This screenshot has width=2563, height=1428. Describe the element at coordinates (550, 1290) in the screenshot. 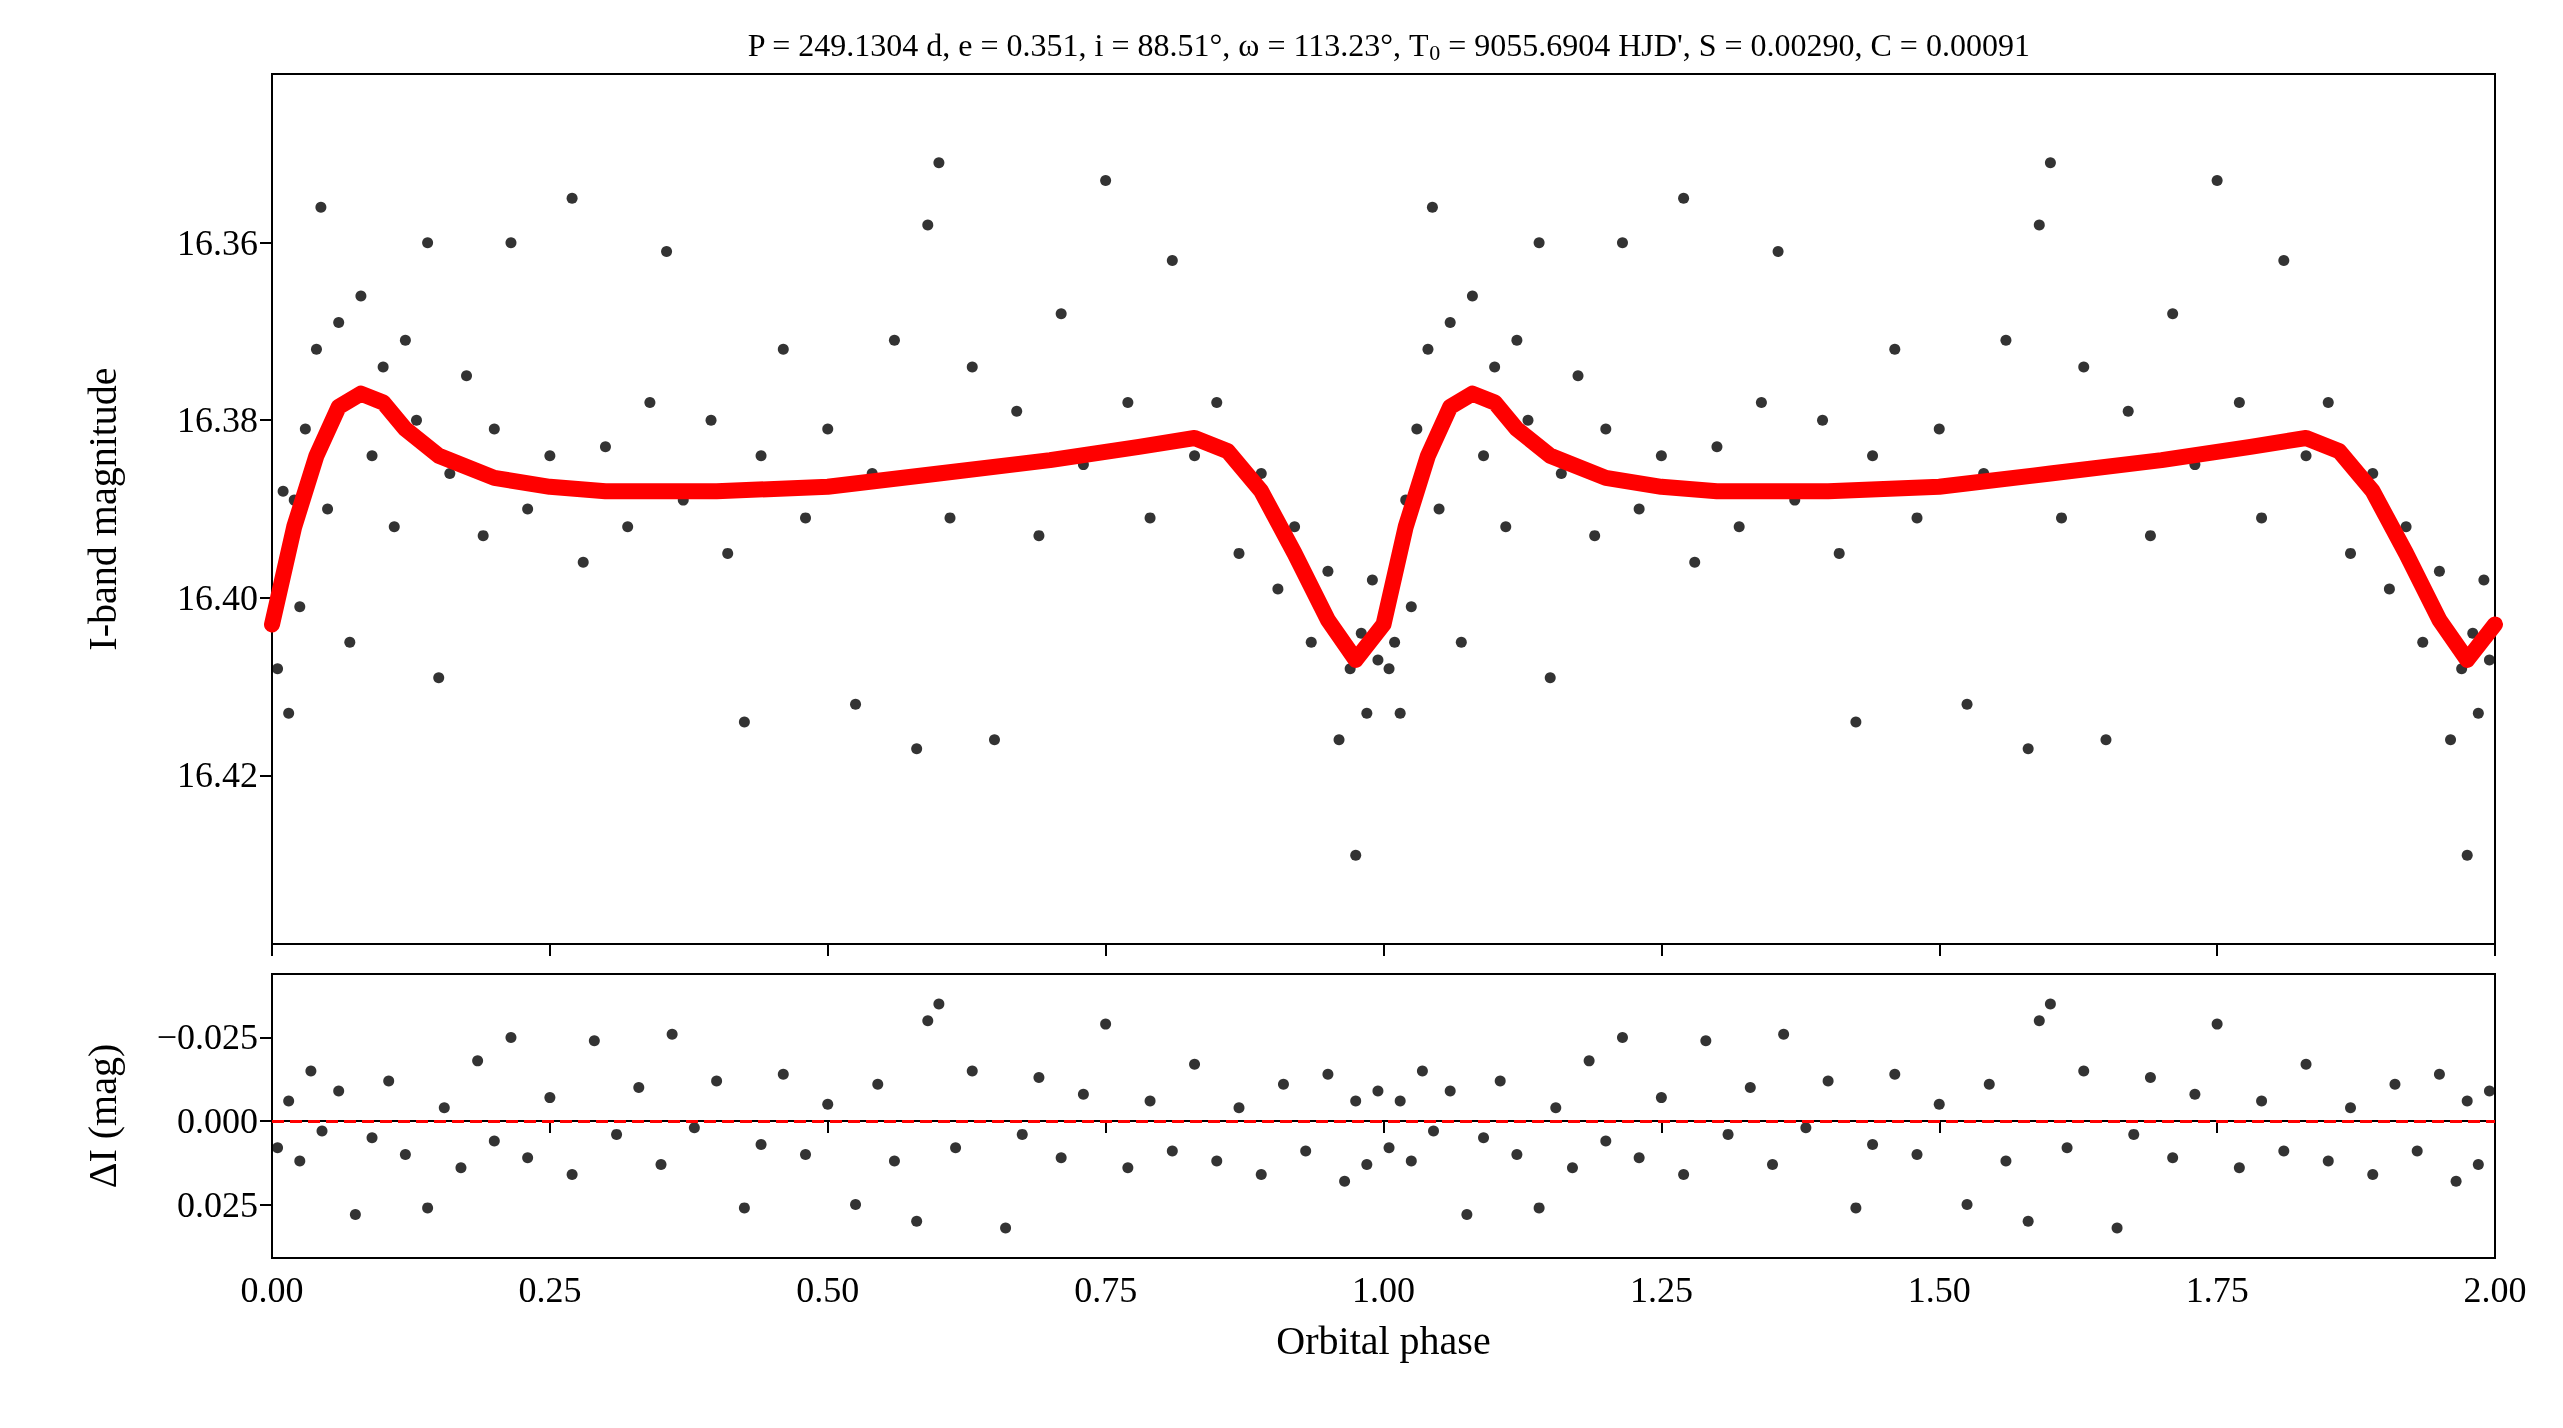

I see `x-tick-label: 0.25` at that location.